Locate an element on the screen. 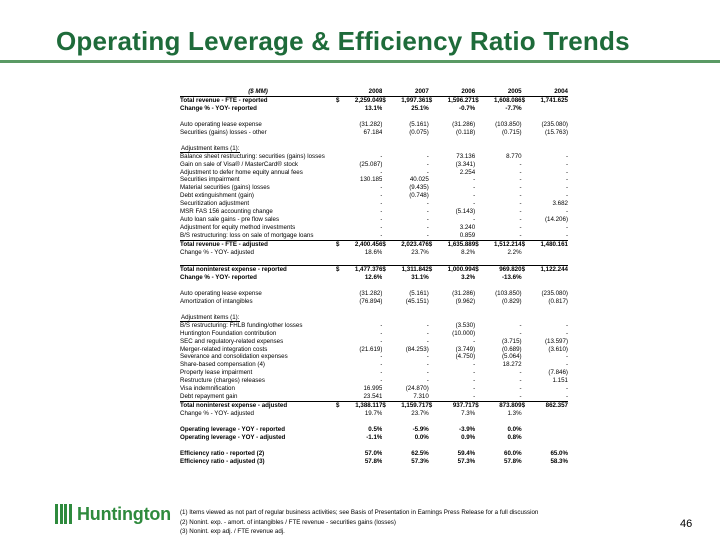 The width and height of the screenshot is (720, 540). cell-value: $1,122.244 is located at coordinates (544, 269).